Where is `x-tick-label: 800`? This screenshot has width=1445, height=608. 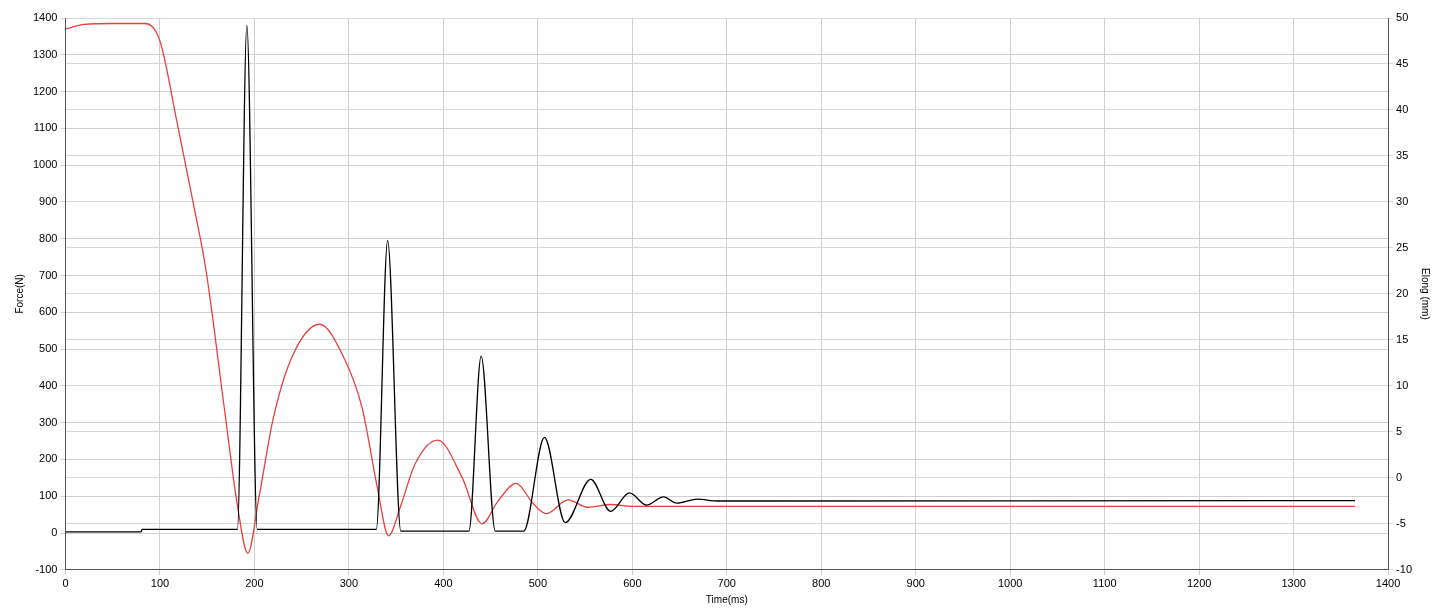 x-tick-label: 800 is located at coordinates (821, 583).